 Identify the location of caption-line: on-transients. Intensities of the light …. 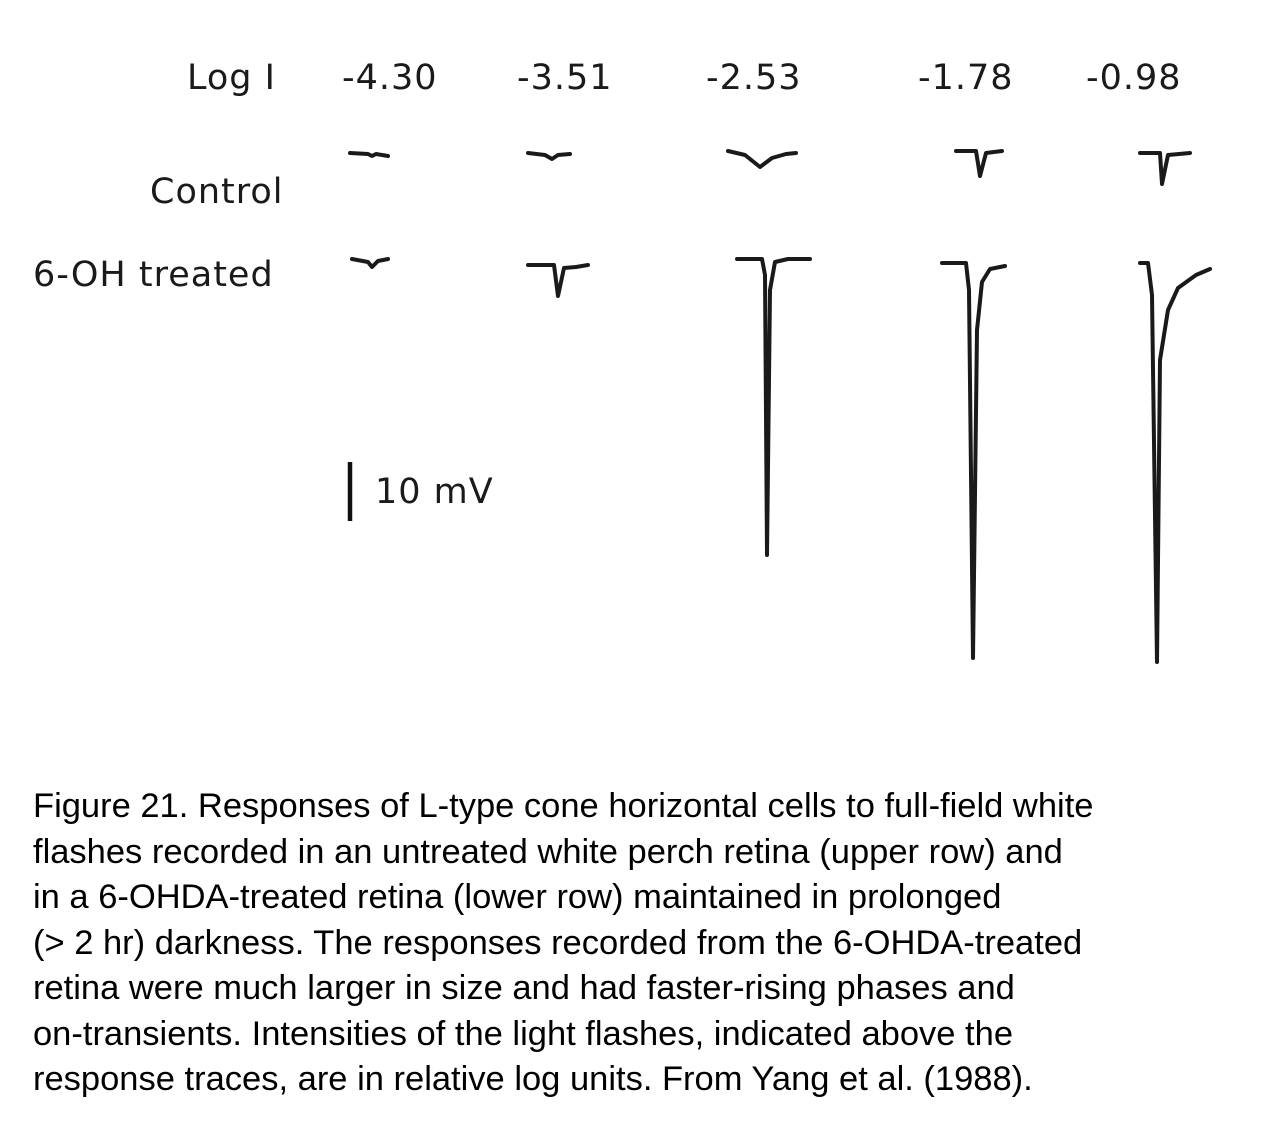
(523, 1033).